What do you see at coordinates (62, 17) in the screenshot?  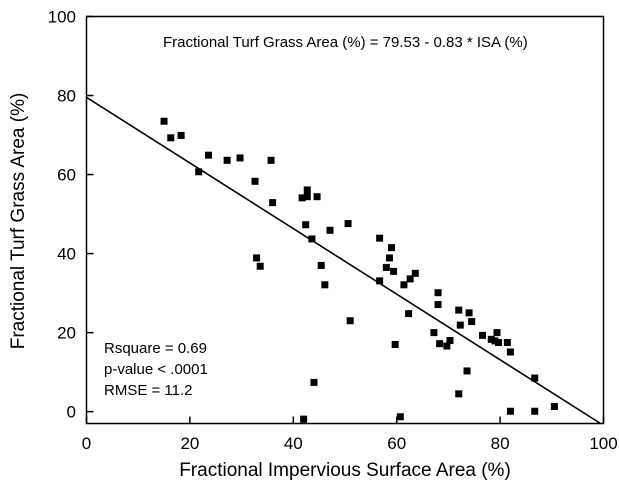 I see `y-tick-label-100: 100` at bounding box center [62, 17].